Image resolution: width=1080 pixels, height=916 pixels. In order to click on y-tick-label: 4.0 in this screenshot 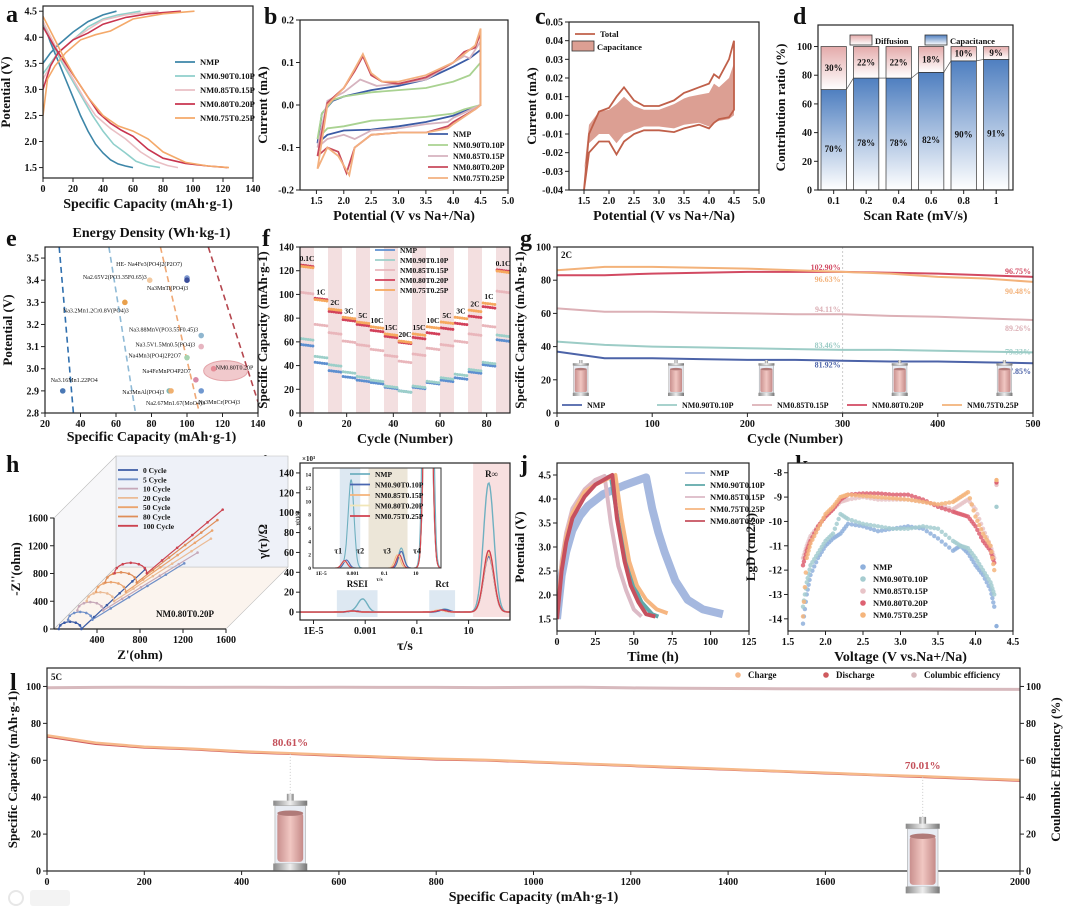, I will do `click(31, 38)`.